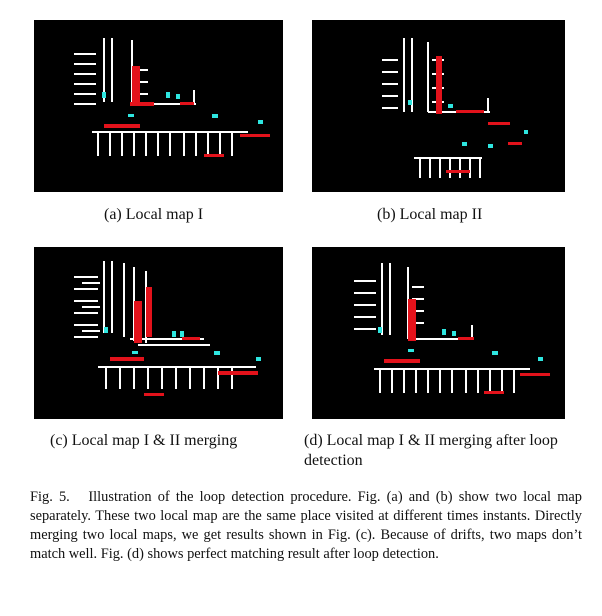  I want to click on merged-map-image, so click(158, 333).